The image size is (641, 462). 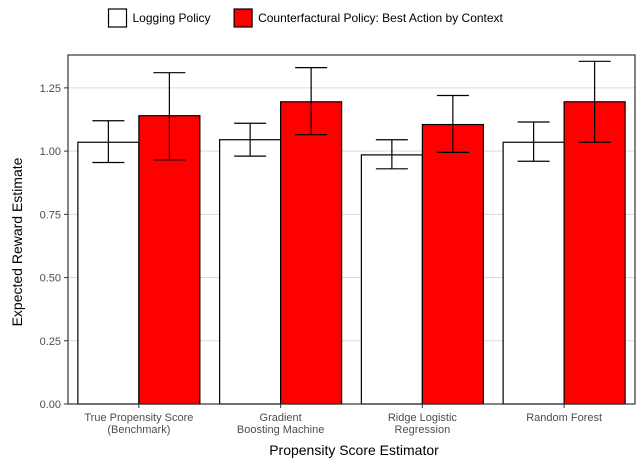 I want to click on x-tick-label: Random Forest, so click(x=564, y=418).